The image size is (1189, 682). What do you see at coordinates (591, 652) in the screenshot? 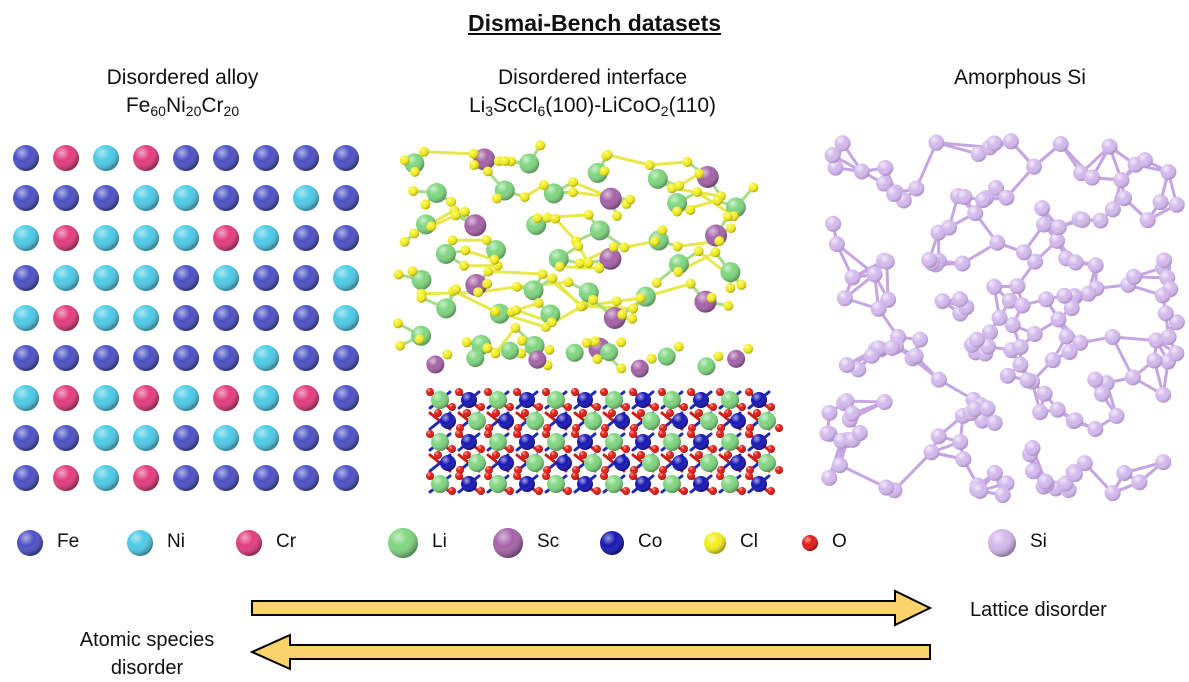
I see `species-disorder-arrow` at bounding box center [591, 652].